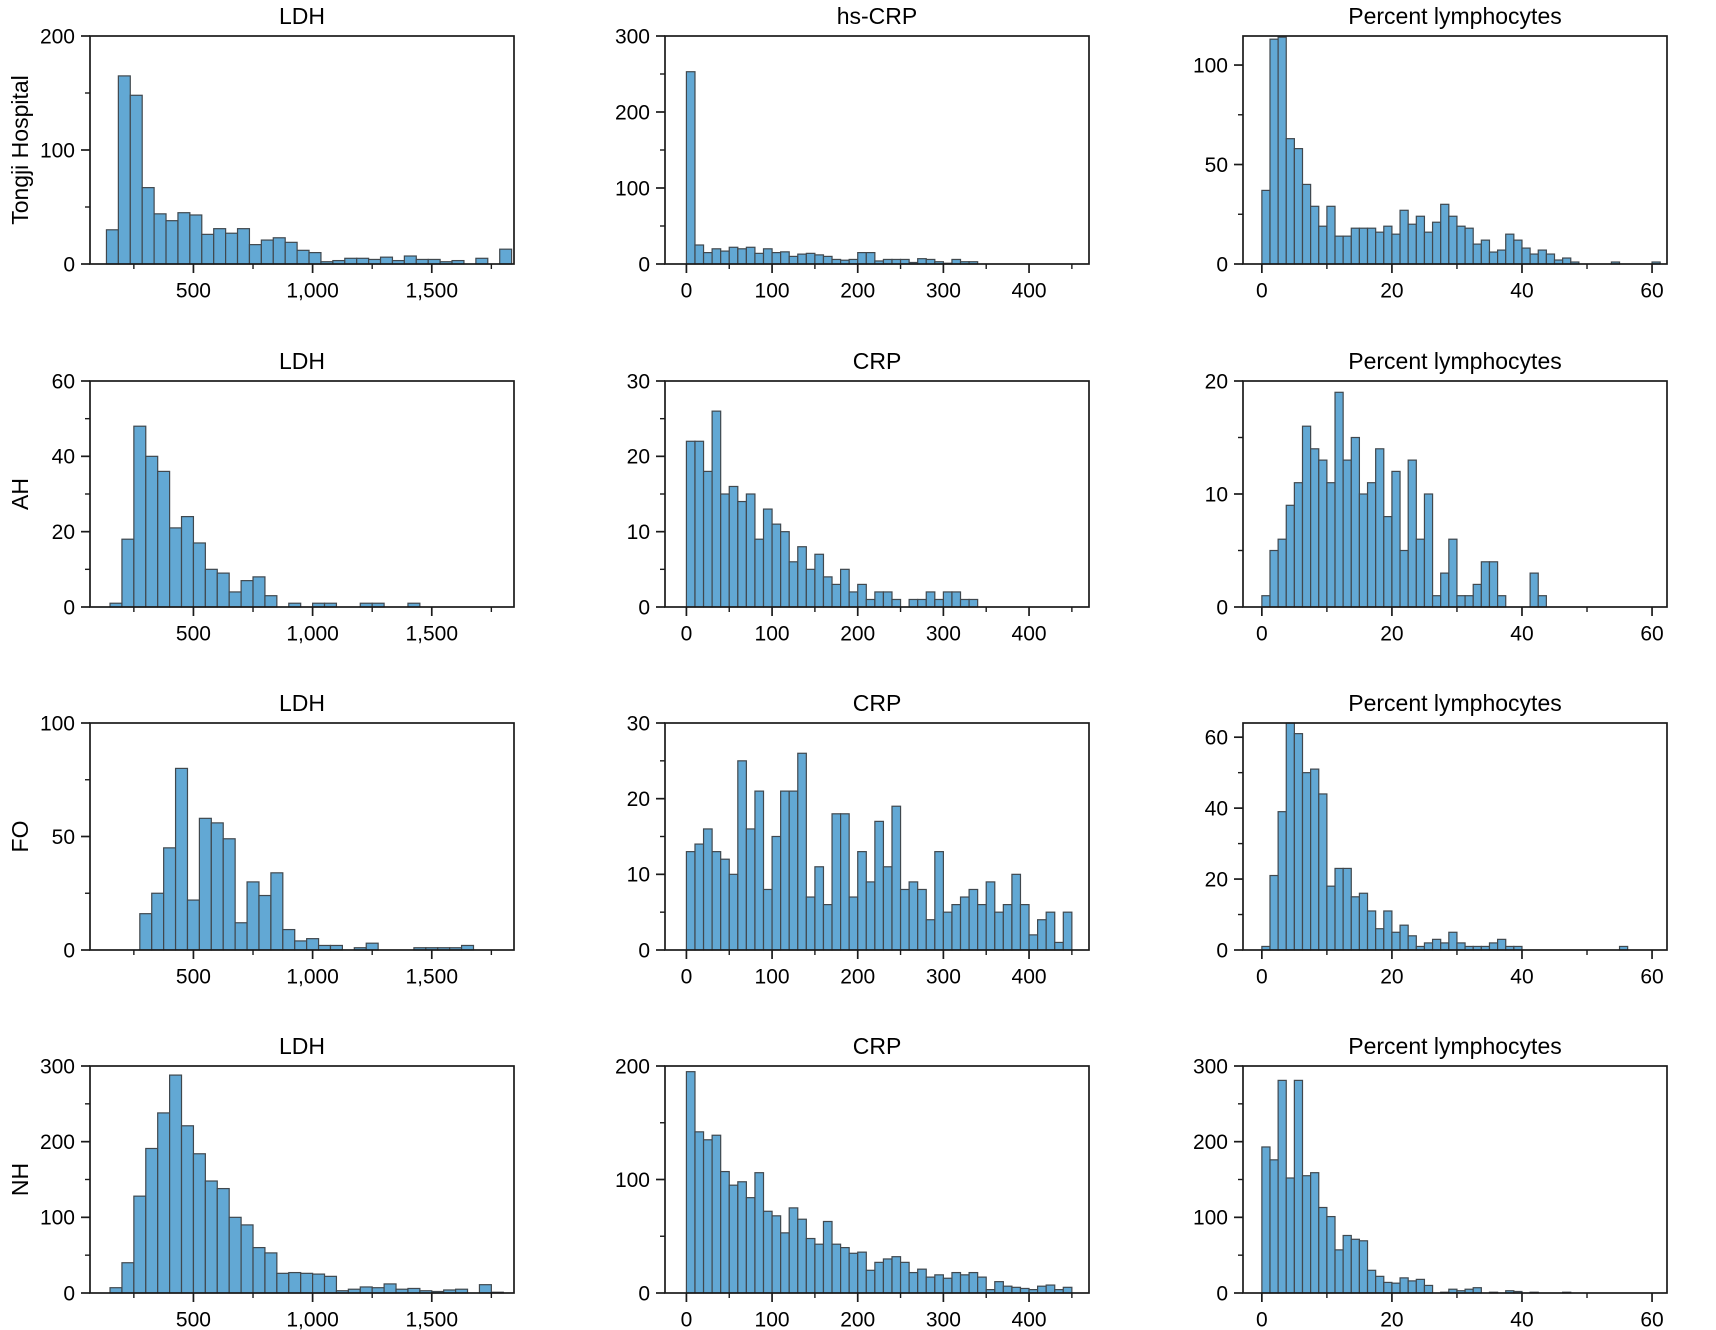 This screenshot has width=1716, height=1330. Describe the element at coordinates (852, 1181) in the screenshot. I see `histogram-nh-crp: 0 100 200 300 400 0 100 200 CRP` at that location.